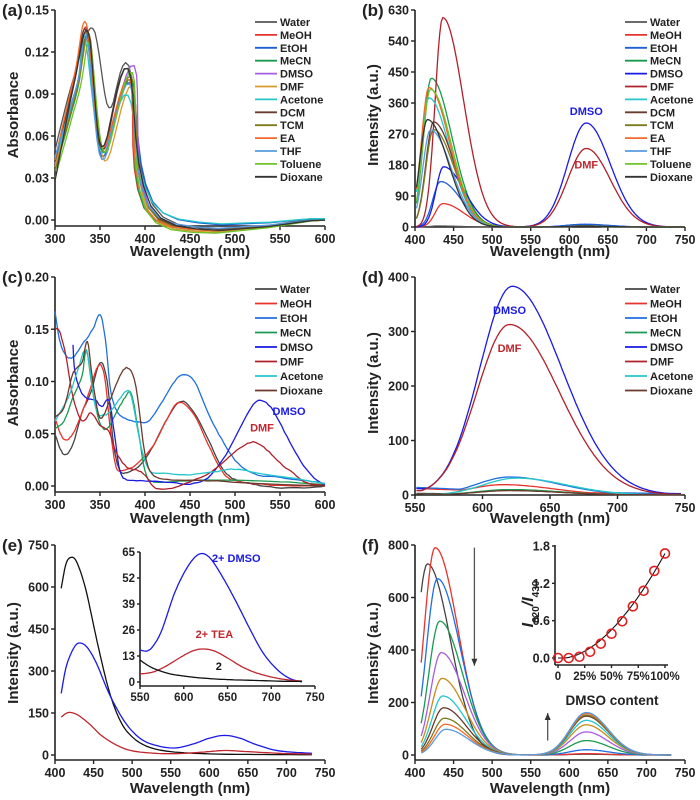 The height and width of the screenshot is (800, 700). What do you see at coordinates (662, 113) in the screenshot?
I see `legend-label: DCM` at bounding box center [662, 113].